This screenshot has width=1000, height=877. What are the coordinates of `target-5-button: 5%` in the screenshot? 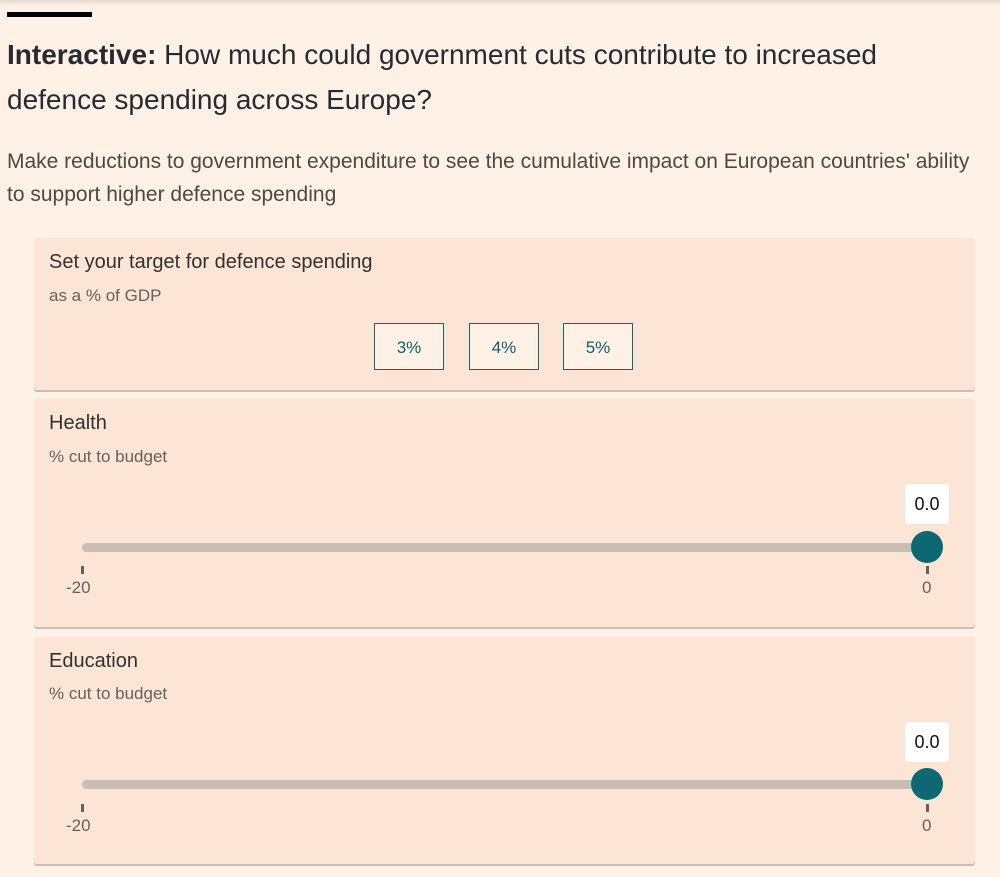 It's located at (598, 346).